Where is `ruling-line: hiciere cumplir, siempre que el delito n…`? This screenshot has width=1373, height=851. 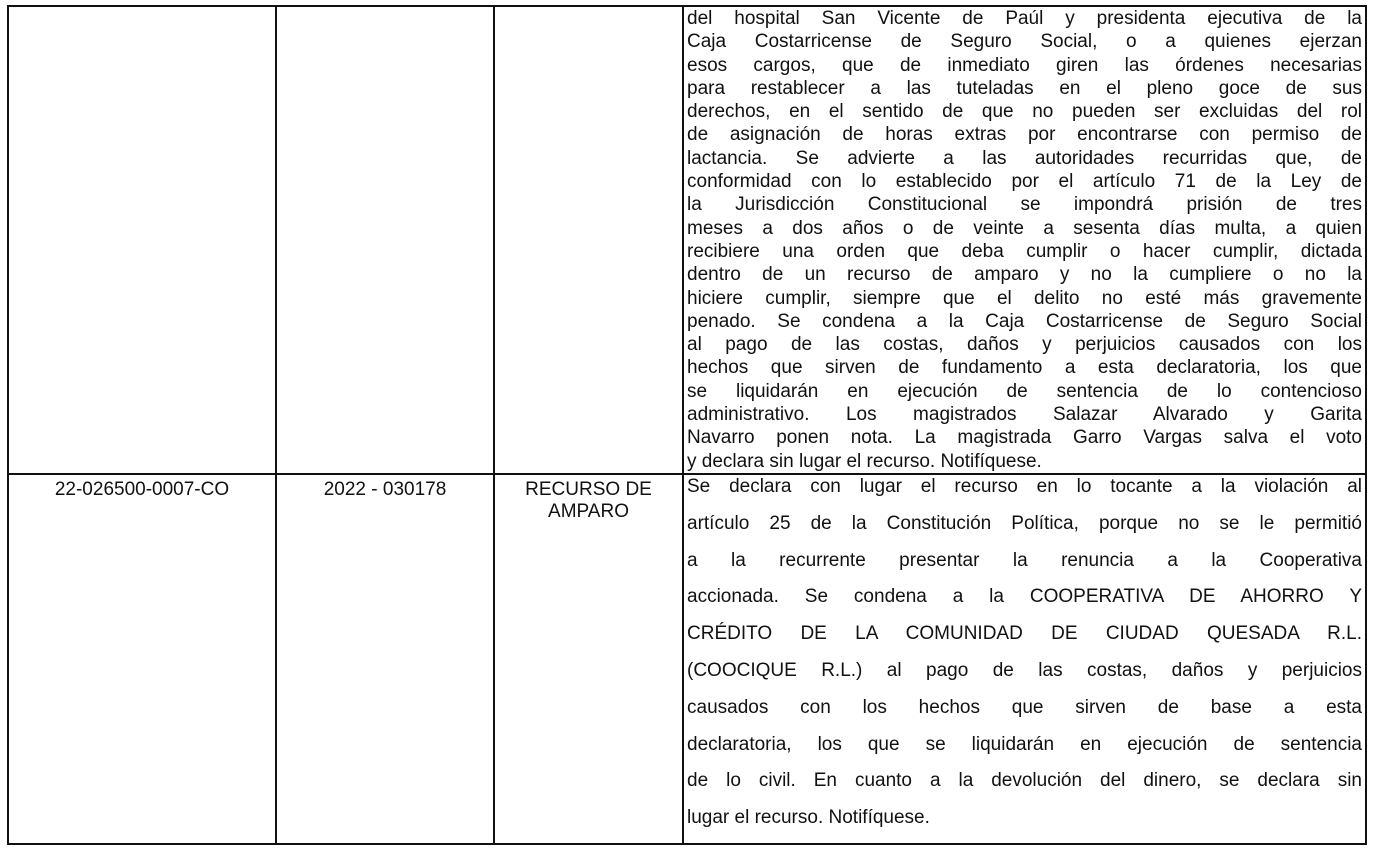
ruling-line: hiciere cumplir, siempre que el delito n… is located at coordinates (1024, 298).